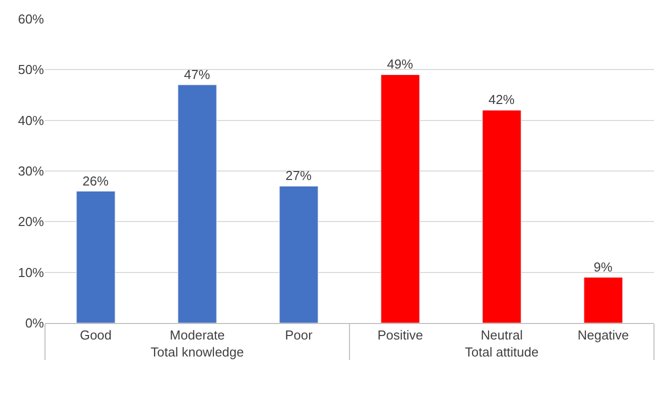  I want to click on text: Total attitude, so click(501, 352).